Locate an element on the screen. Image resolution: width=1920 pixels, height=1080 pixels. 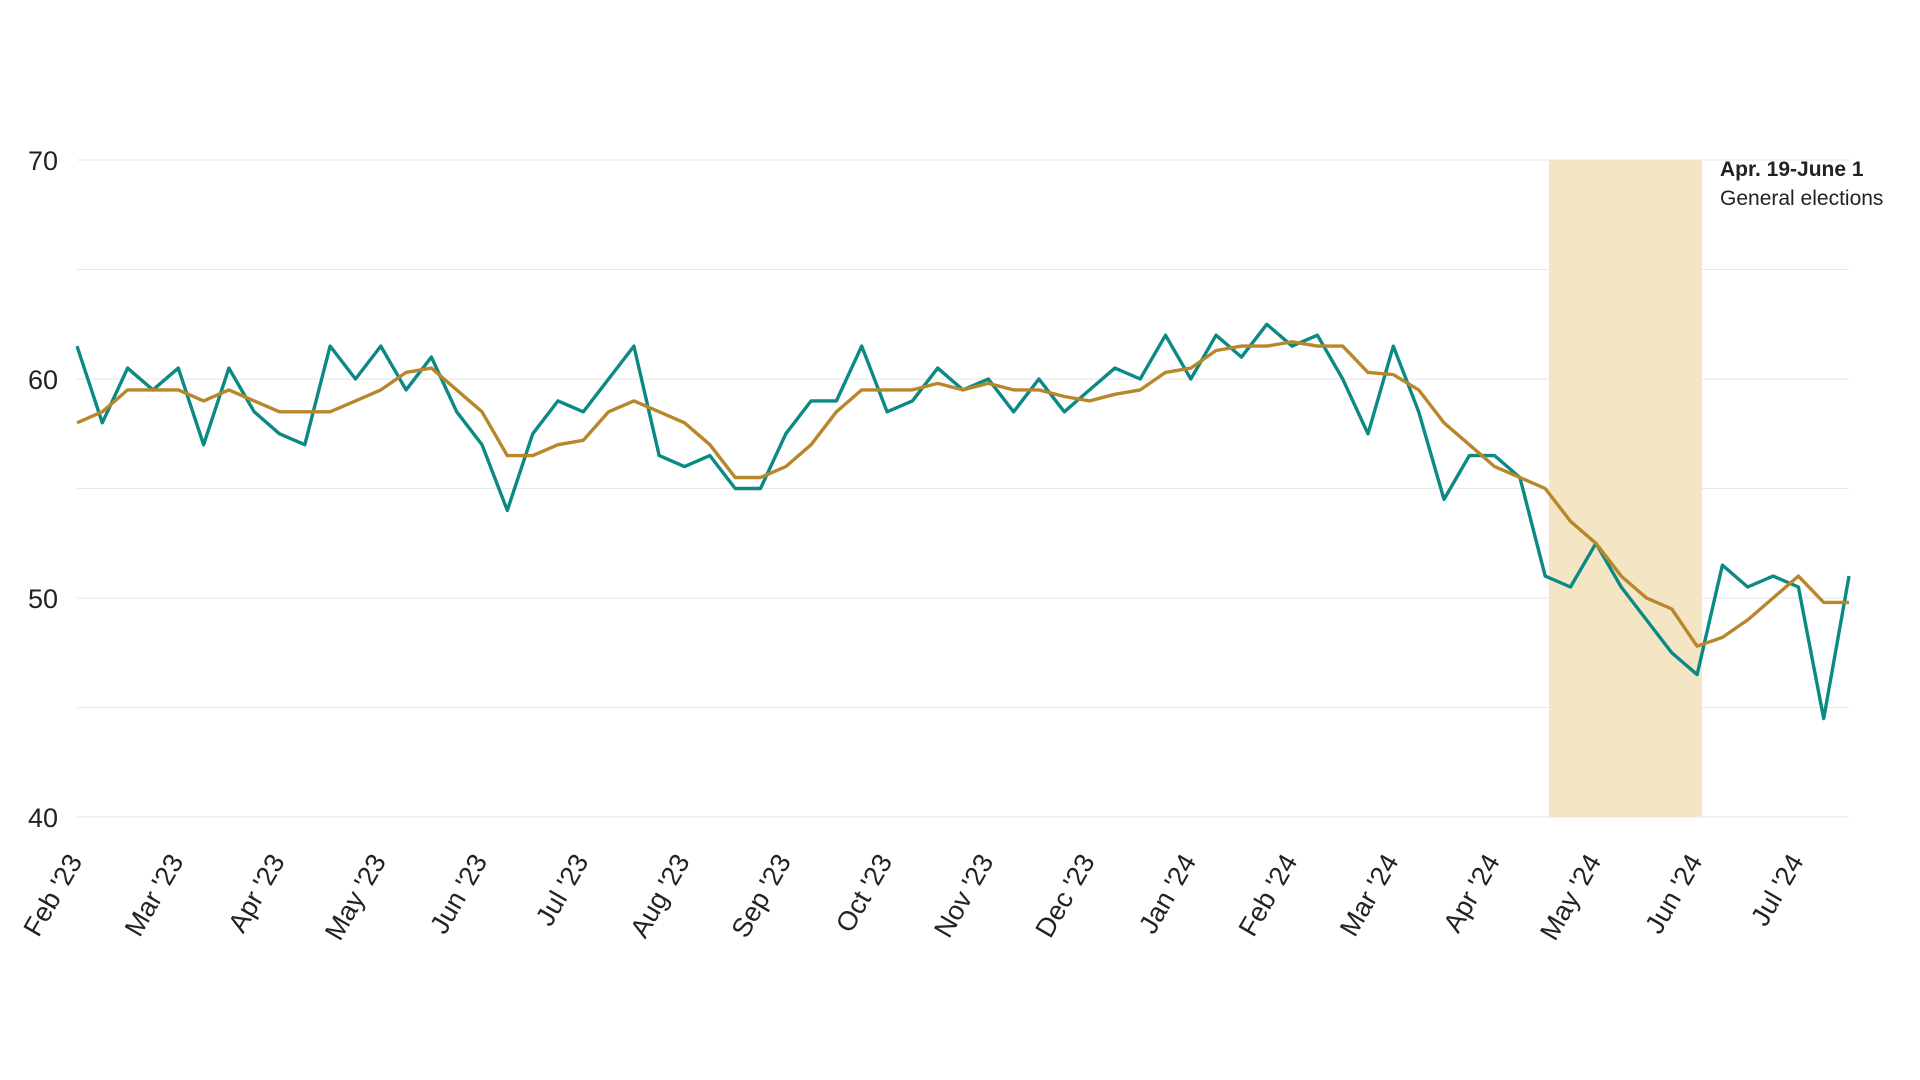
x-tick-label: May '23 is located at coordinates (355, 897).